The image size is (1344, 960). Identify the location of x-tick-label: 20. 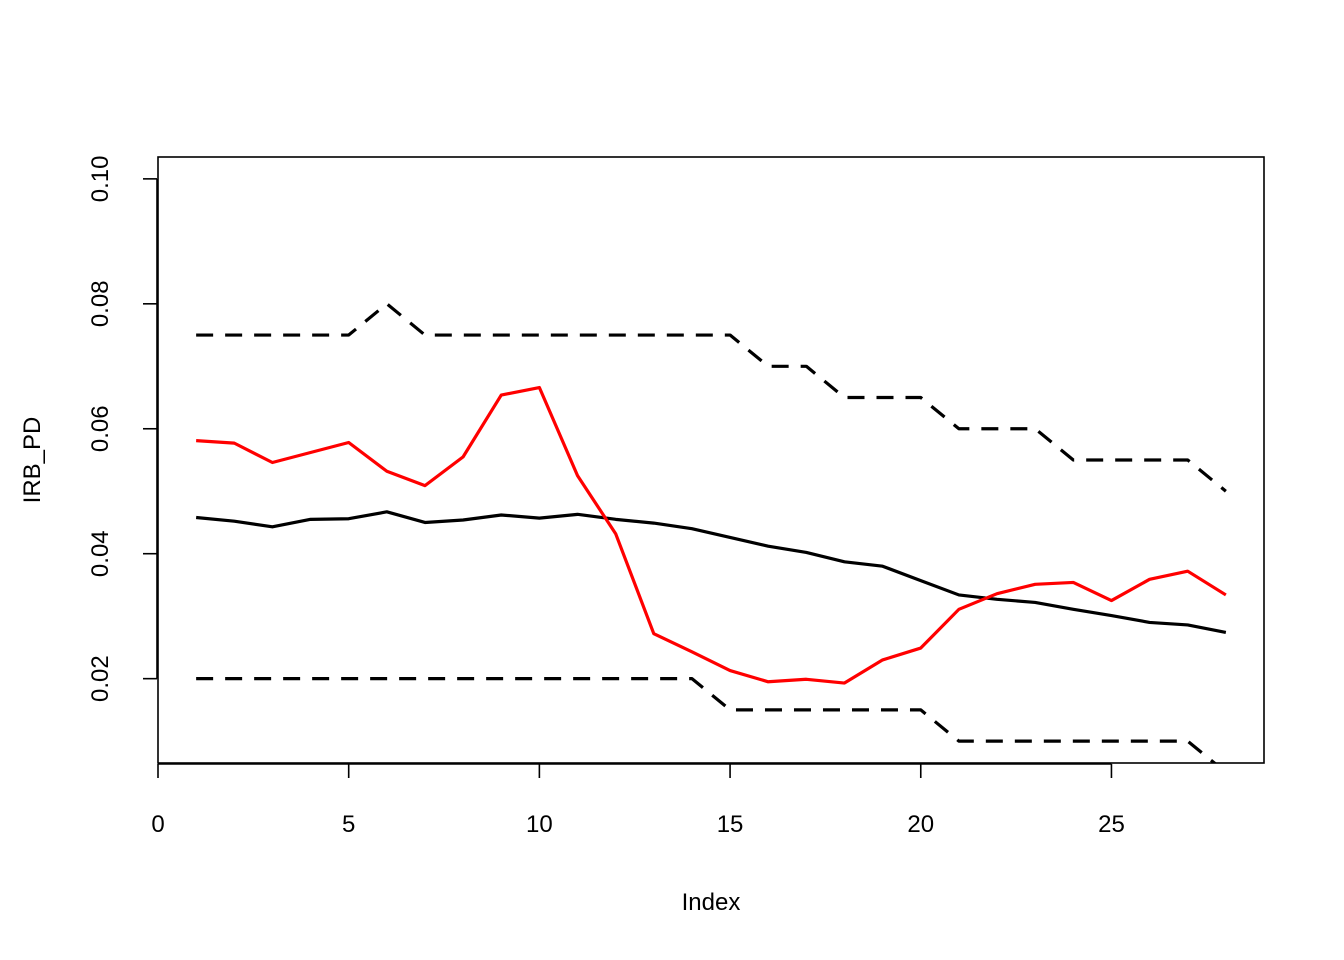
(920, 824).